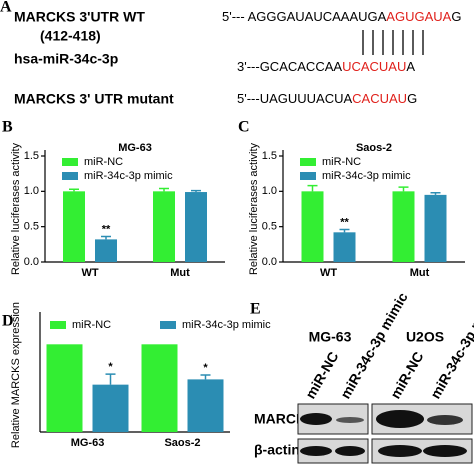  Describe the element at coordinates (330, 337) in the screenshot. I see `group-label: MG-63` at that location.